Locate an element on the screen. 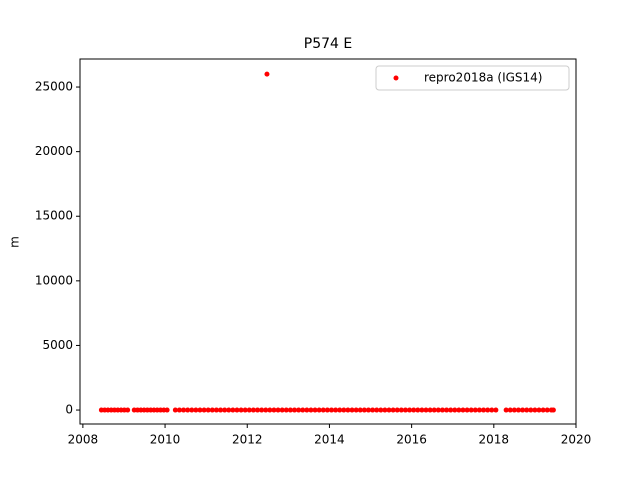  x-tick-label: 2018 is located at coordinates (494, 440).